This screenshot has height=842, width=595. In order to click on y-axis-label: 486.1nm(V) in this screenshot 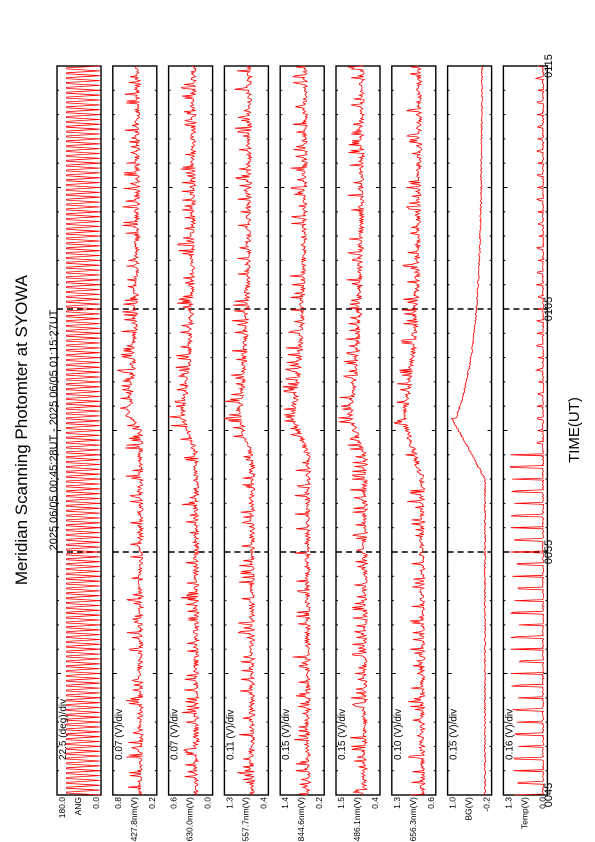, I will do `click(357, 819)`.